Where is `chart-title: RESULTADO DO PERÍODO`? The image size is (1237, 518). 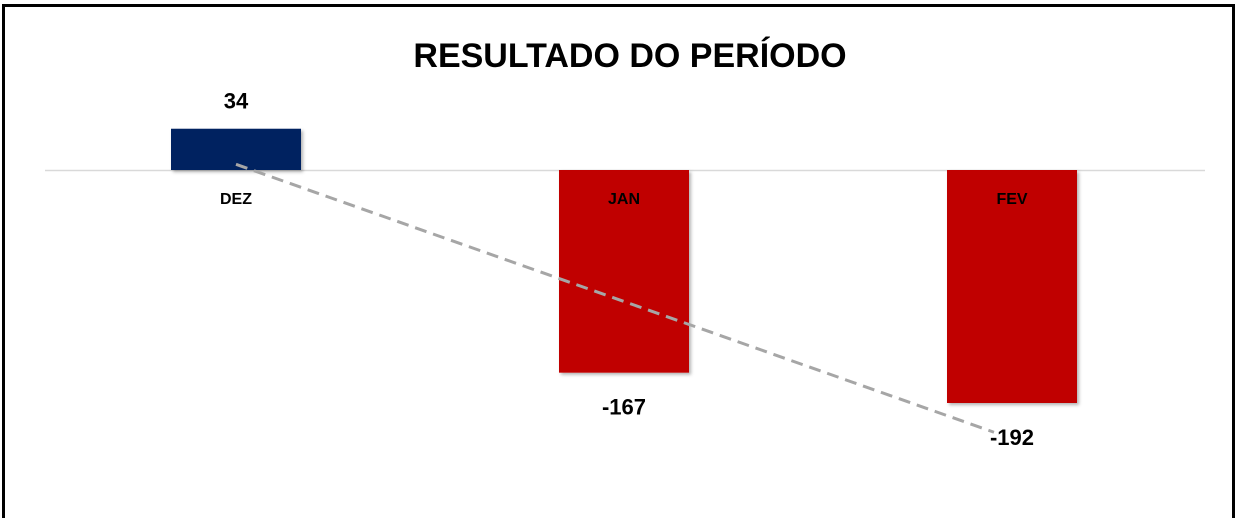
chart-title: RESULTADO DO PERÍODO is located at coordinates (629, 56).